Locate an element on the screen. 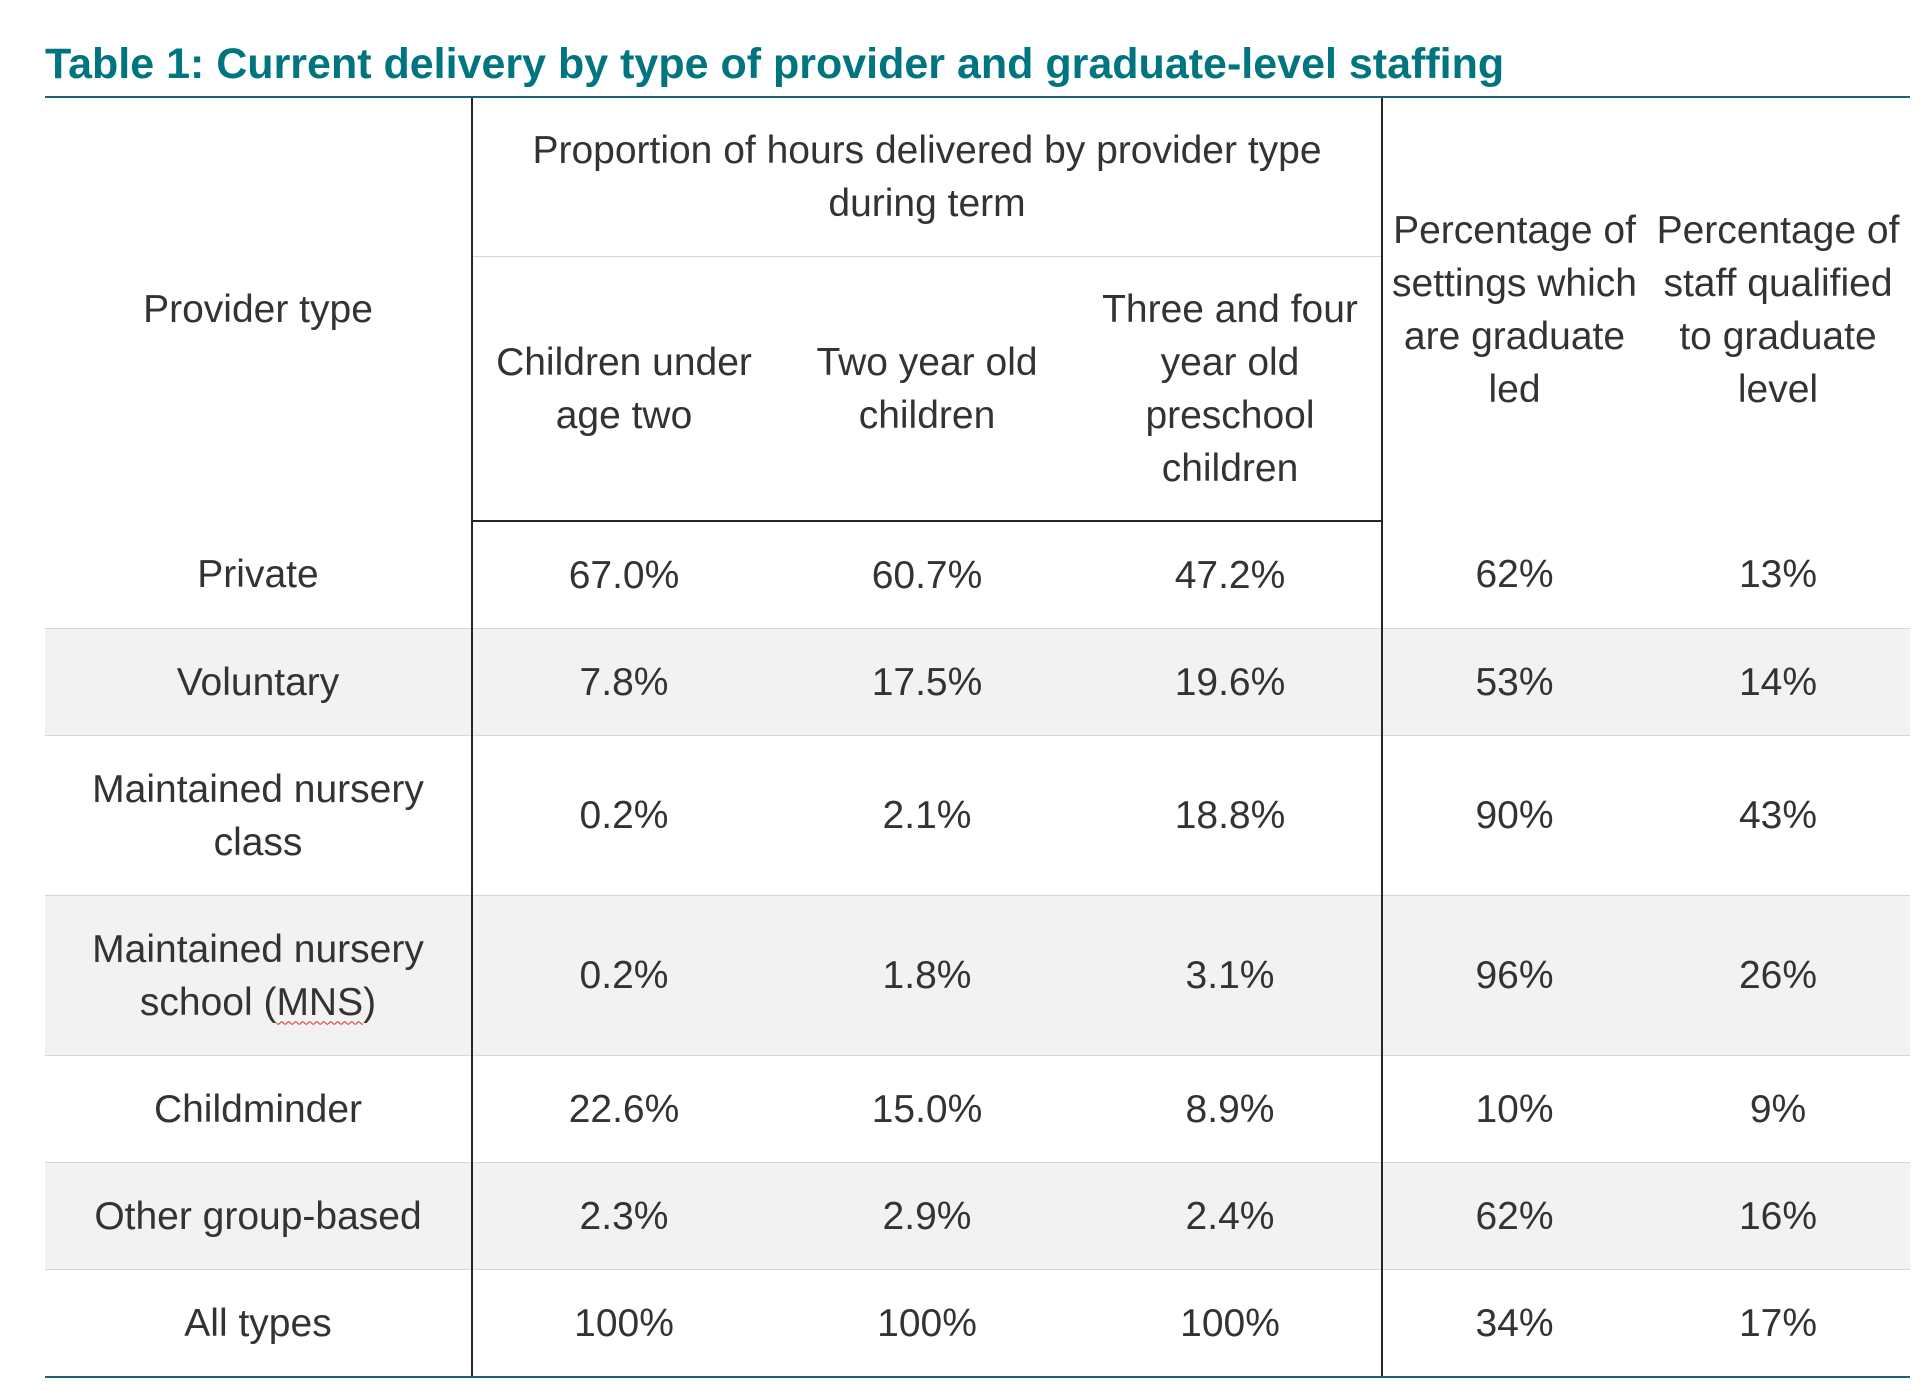 Image resolution: width=1920 pixels, height=1391 pixels. table-row: Other group-based 2.3% 2.9% 2.4% 62% 16% is located at coordinates (977, 1216).